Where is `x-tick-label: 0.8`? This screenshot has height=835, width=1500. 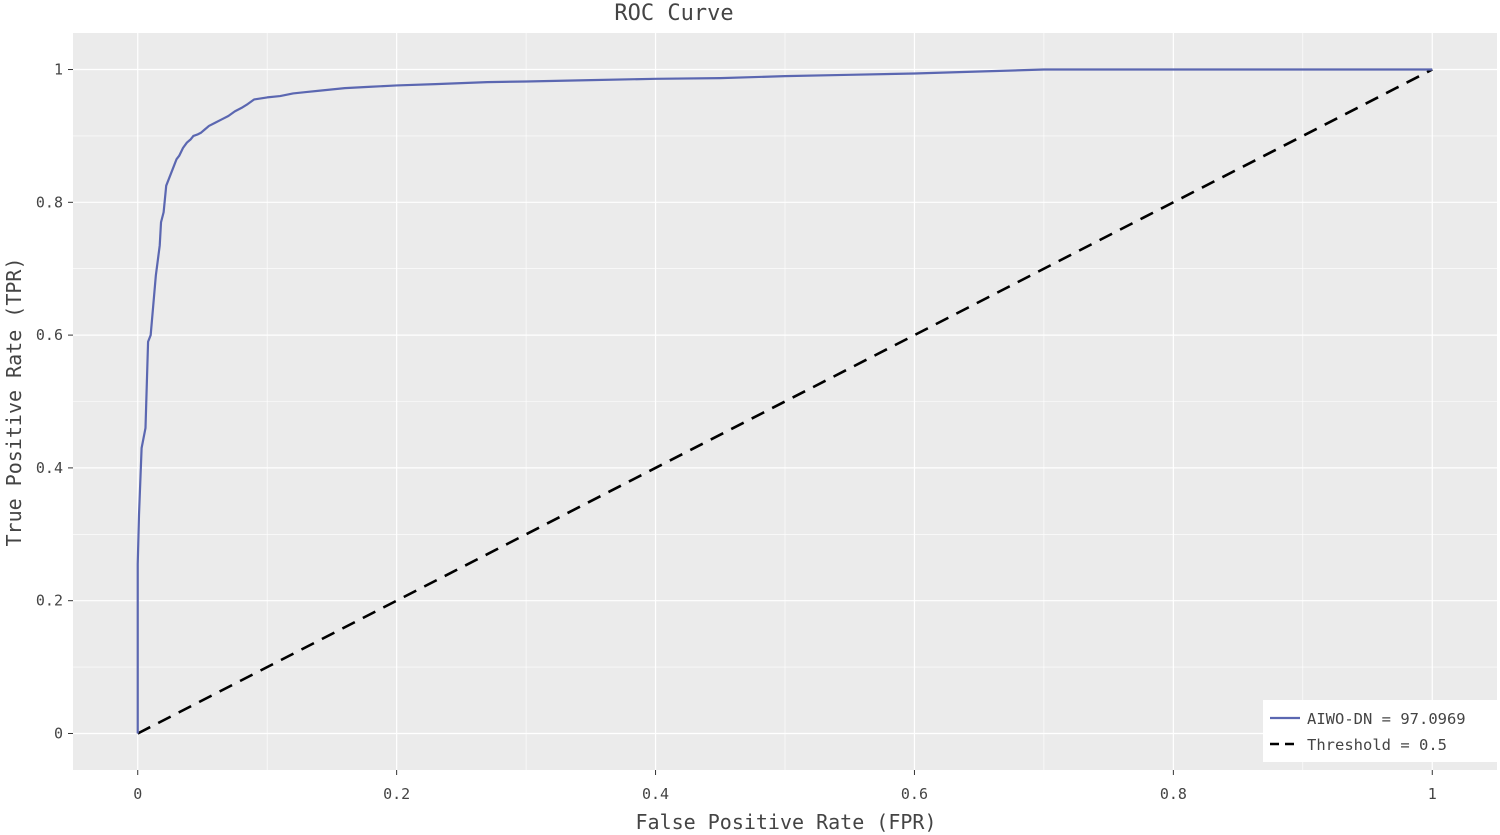 x-tick-label: 0.8 is located at coordinates (1173, 794).